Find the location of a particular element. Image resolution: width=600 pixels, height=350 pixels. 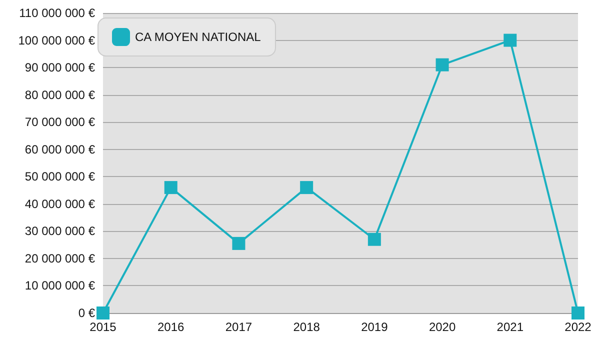

y-tick-label: 50 000 000 € is located at coordinates (60, 177).